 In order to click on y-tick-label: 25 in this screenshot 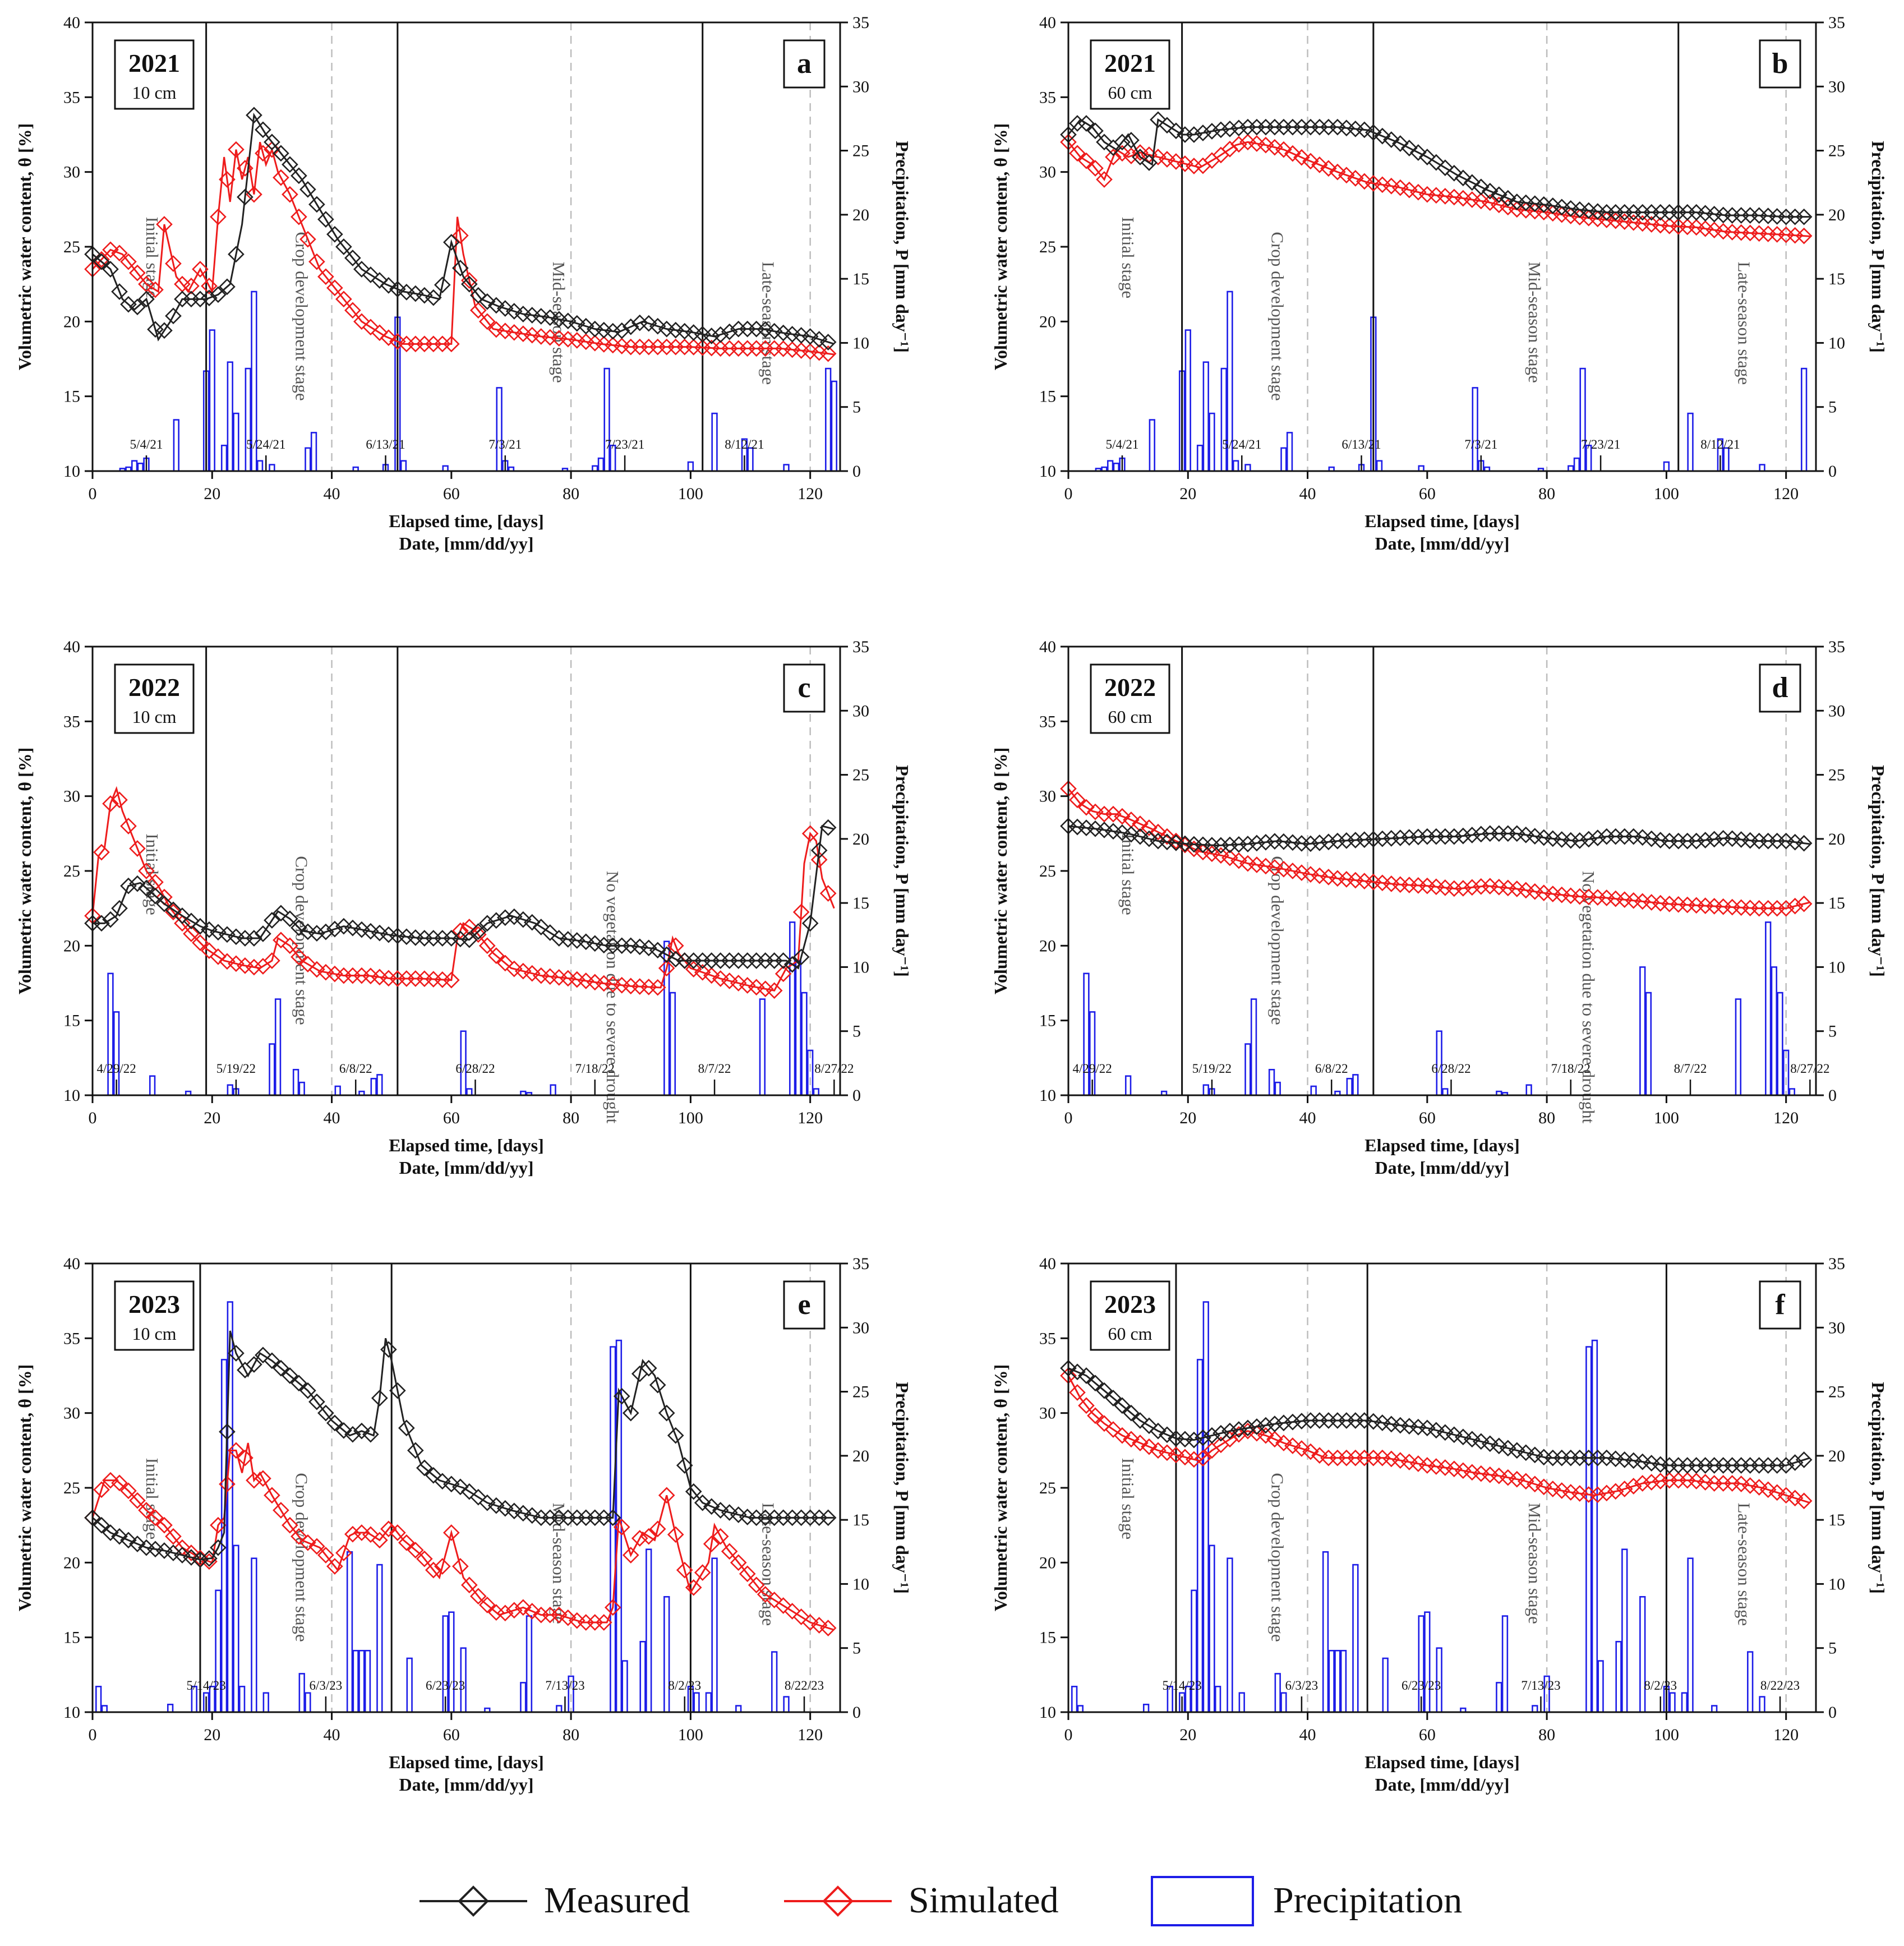, I will do `click(1047, 871)`.